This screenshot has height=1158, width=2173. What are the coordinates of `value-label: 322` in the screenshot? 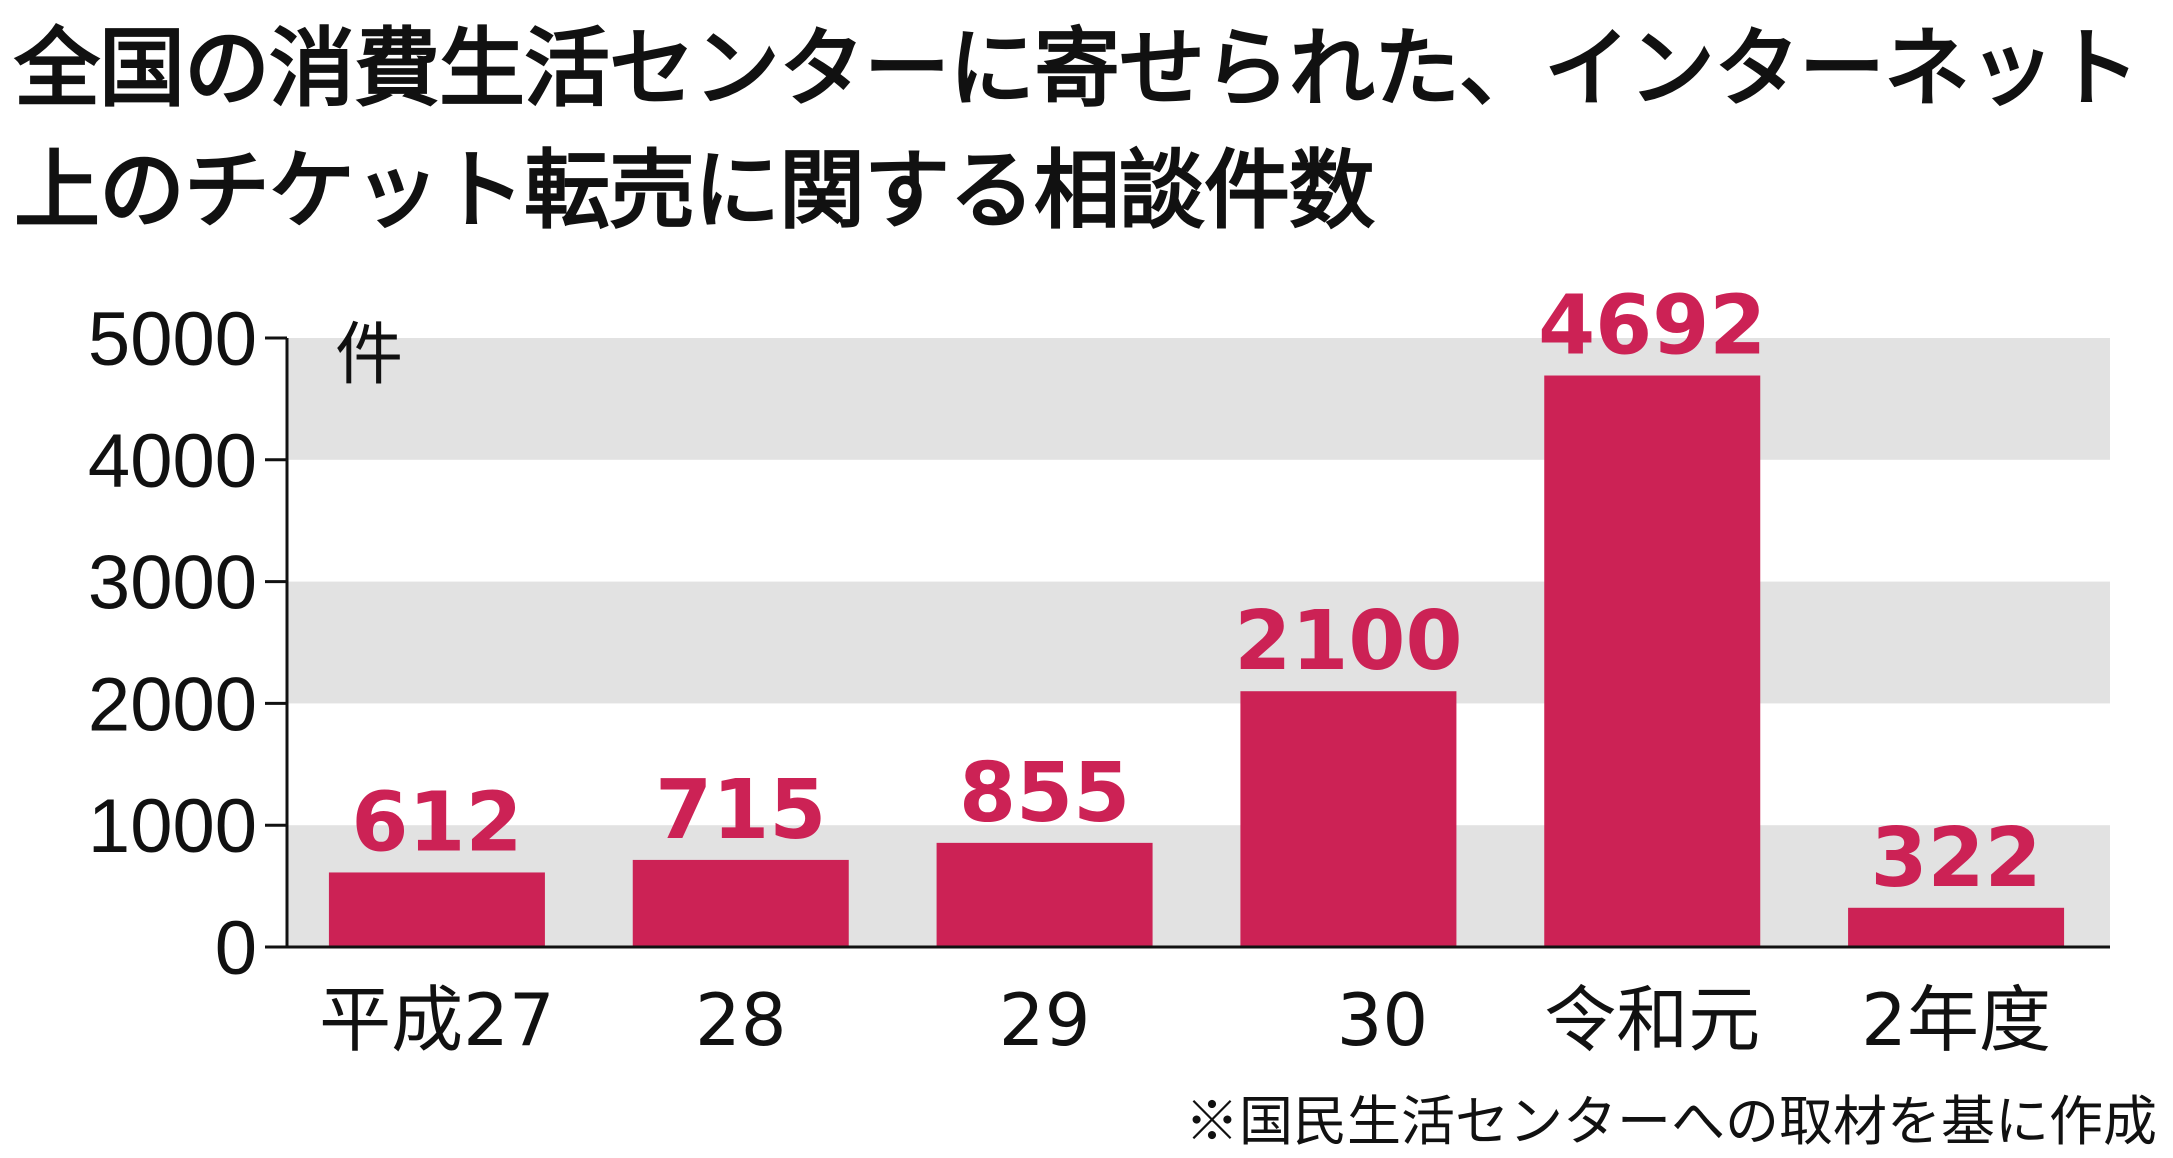 It's located at (1955, 858).